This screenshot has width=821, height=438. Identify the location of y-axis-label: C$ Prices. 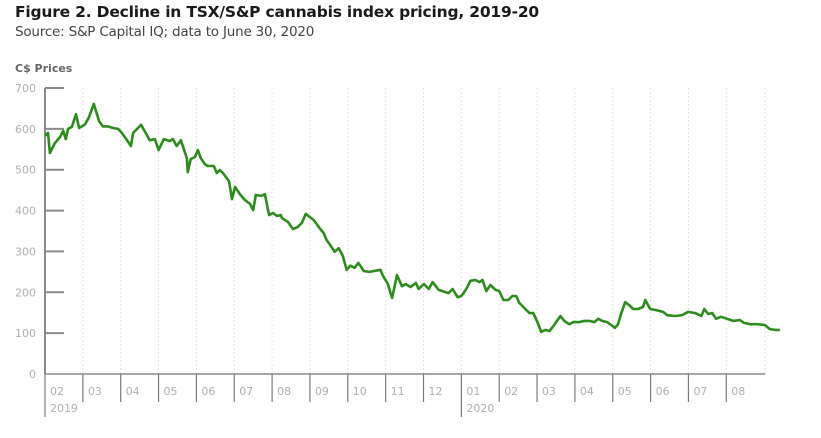
(44, 68).